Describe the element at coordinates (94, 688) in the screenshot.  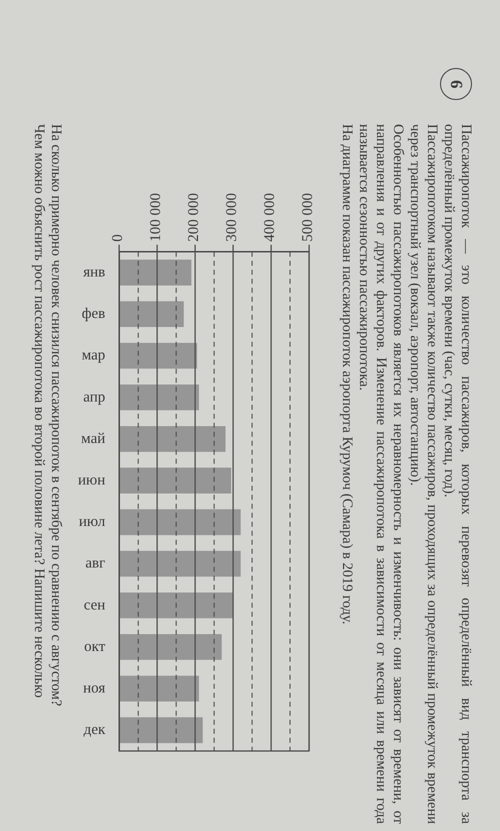
I see `y-tick-label: ноя` at that location.